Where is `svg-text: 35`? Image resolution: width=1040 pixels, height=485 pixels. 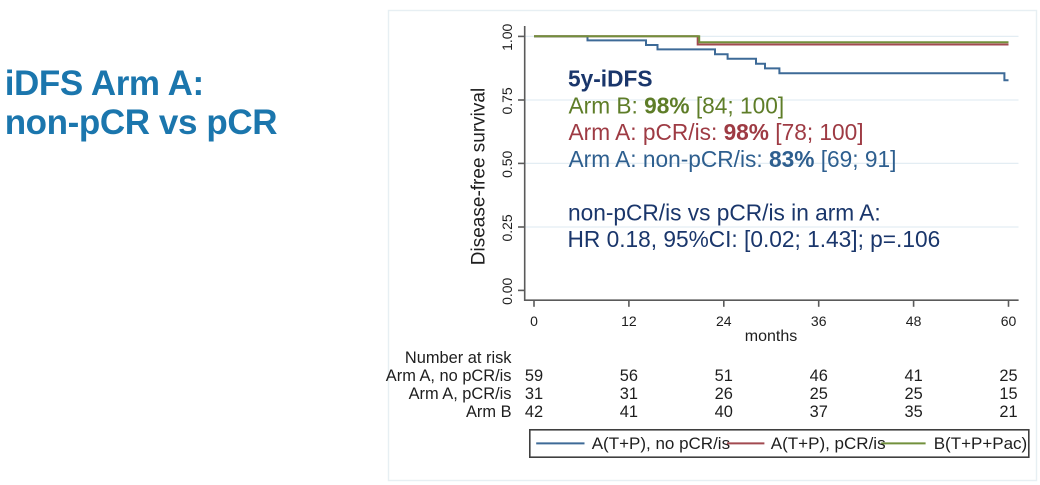 svg-text: 35 is located at coordinates (913, 412).